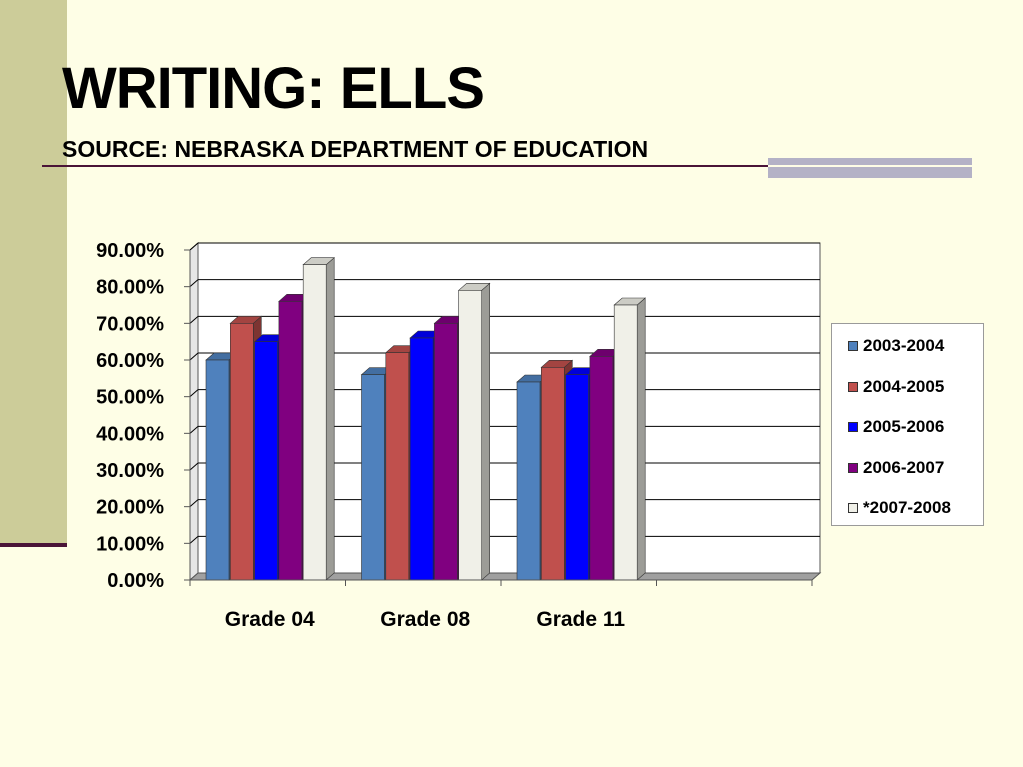 Image resolution: width=1023 pixels, height=767 pixels. Describe the element at coordinates (135, 581) in the screenshot. I see `y-tick-label: 0.00%` at that location.